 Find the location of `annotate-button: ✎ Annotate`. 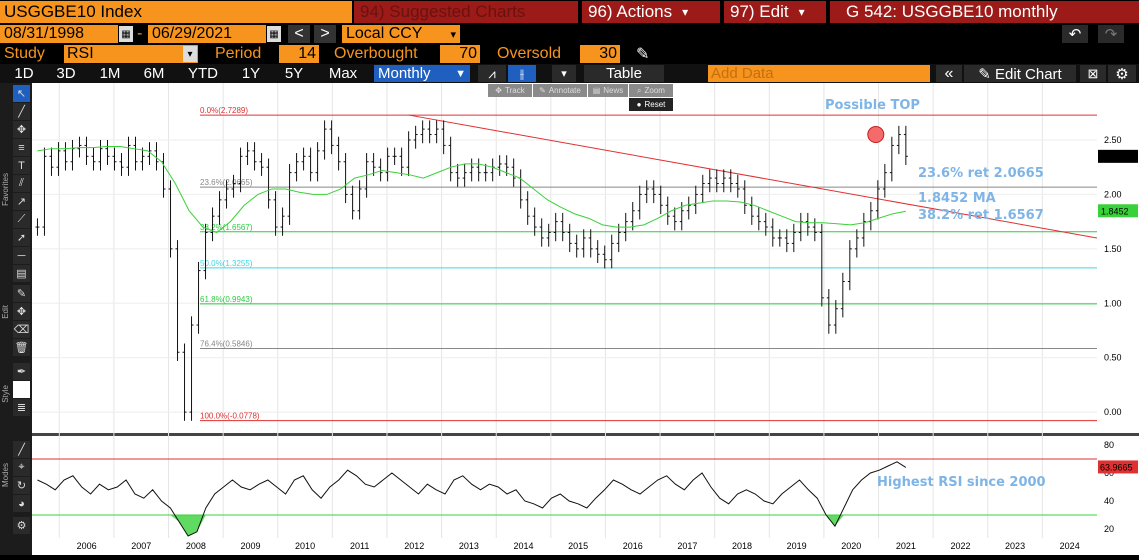

annotate-button: ✎ Annotate is located at coordinates (560, 90).